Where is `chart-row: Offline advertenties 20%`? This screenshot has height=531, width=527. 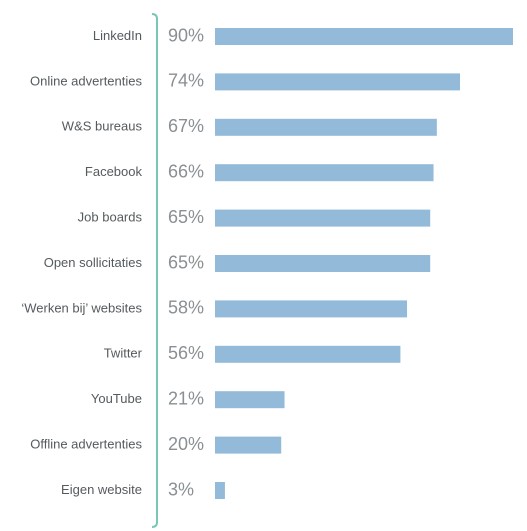 chart-row: Offline advertenties 20% is located at coordinates (156, 444).